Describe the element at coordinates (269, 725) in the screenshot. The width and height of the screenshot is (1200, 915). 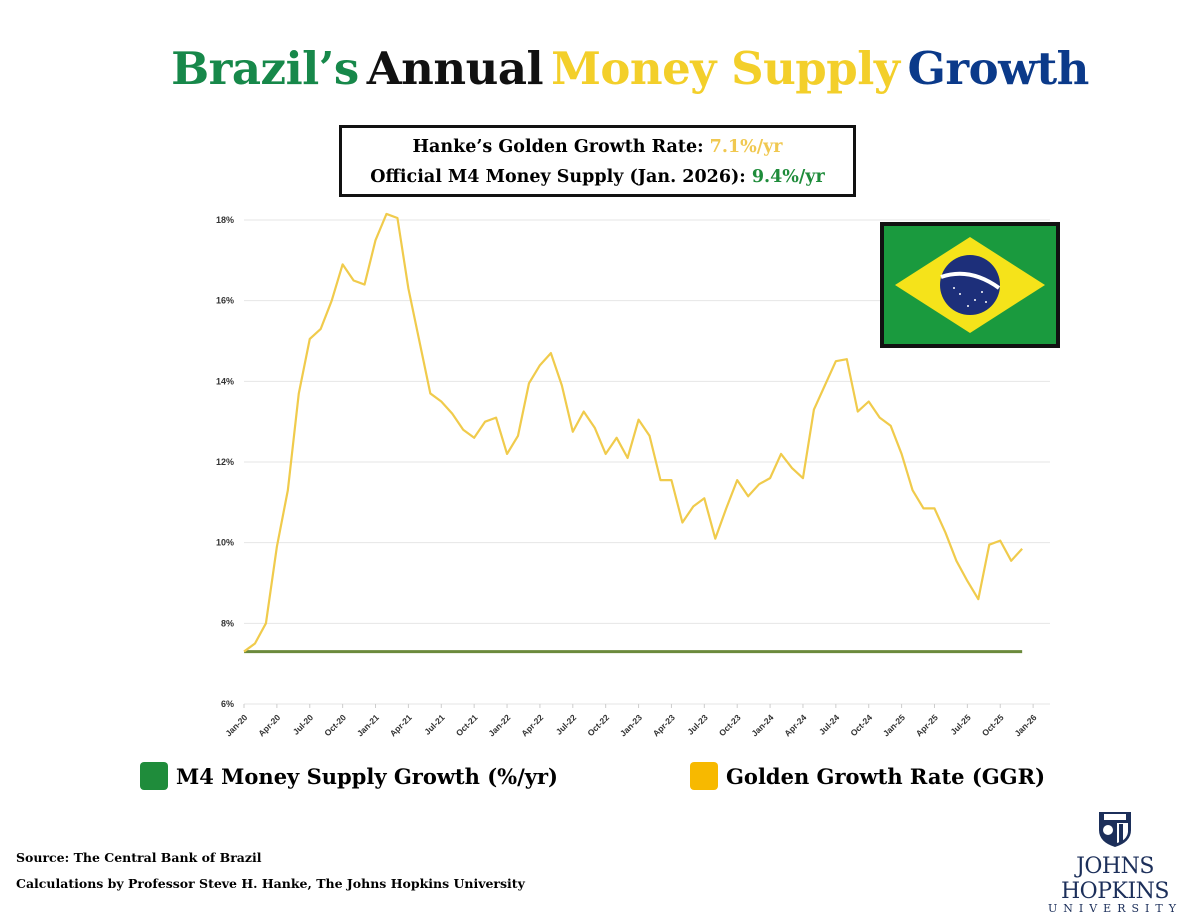
I see `x-tick-label: Apr-20` at that location.